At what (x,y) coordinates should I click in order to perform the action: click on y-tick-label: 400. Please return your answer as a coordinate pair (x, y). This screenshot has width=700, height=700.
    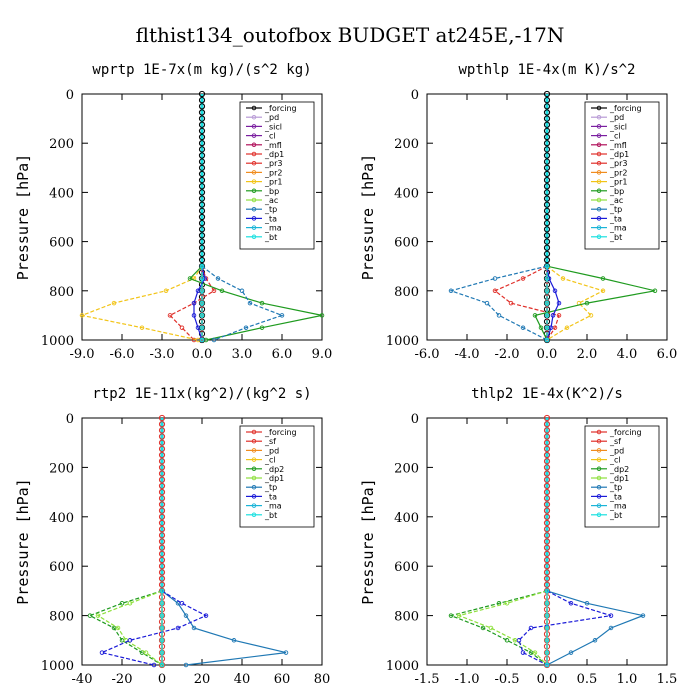
    Looking at the image, I should click on (406, 518).